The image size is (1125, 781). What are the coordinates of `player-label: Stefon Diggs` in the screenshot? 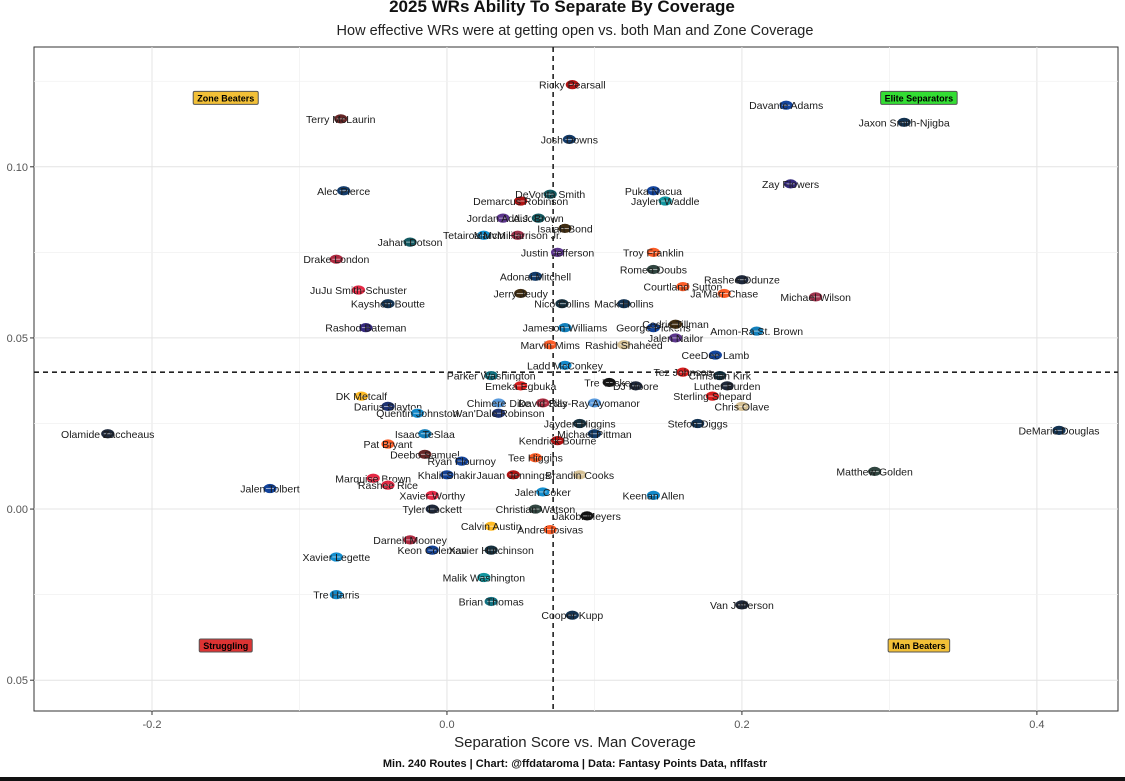 It's located at (698, 424).